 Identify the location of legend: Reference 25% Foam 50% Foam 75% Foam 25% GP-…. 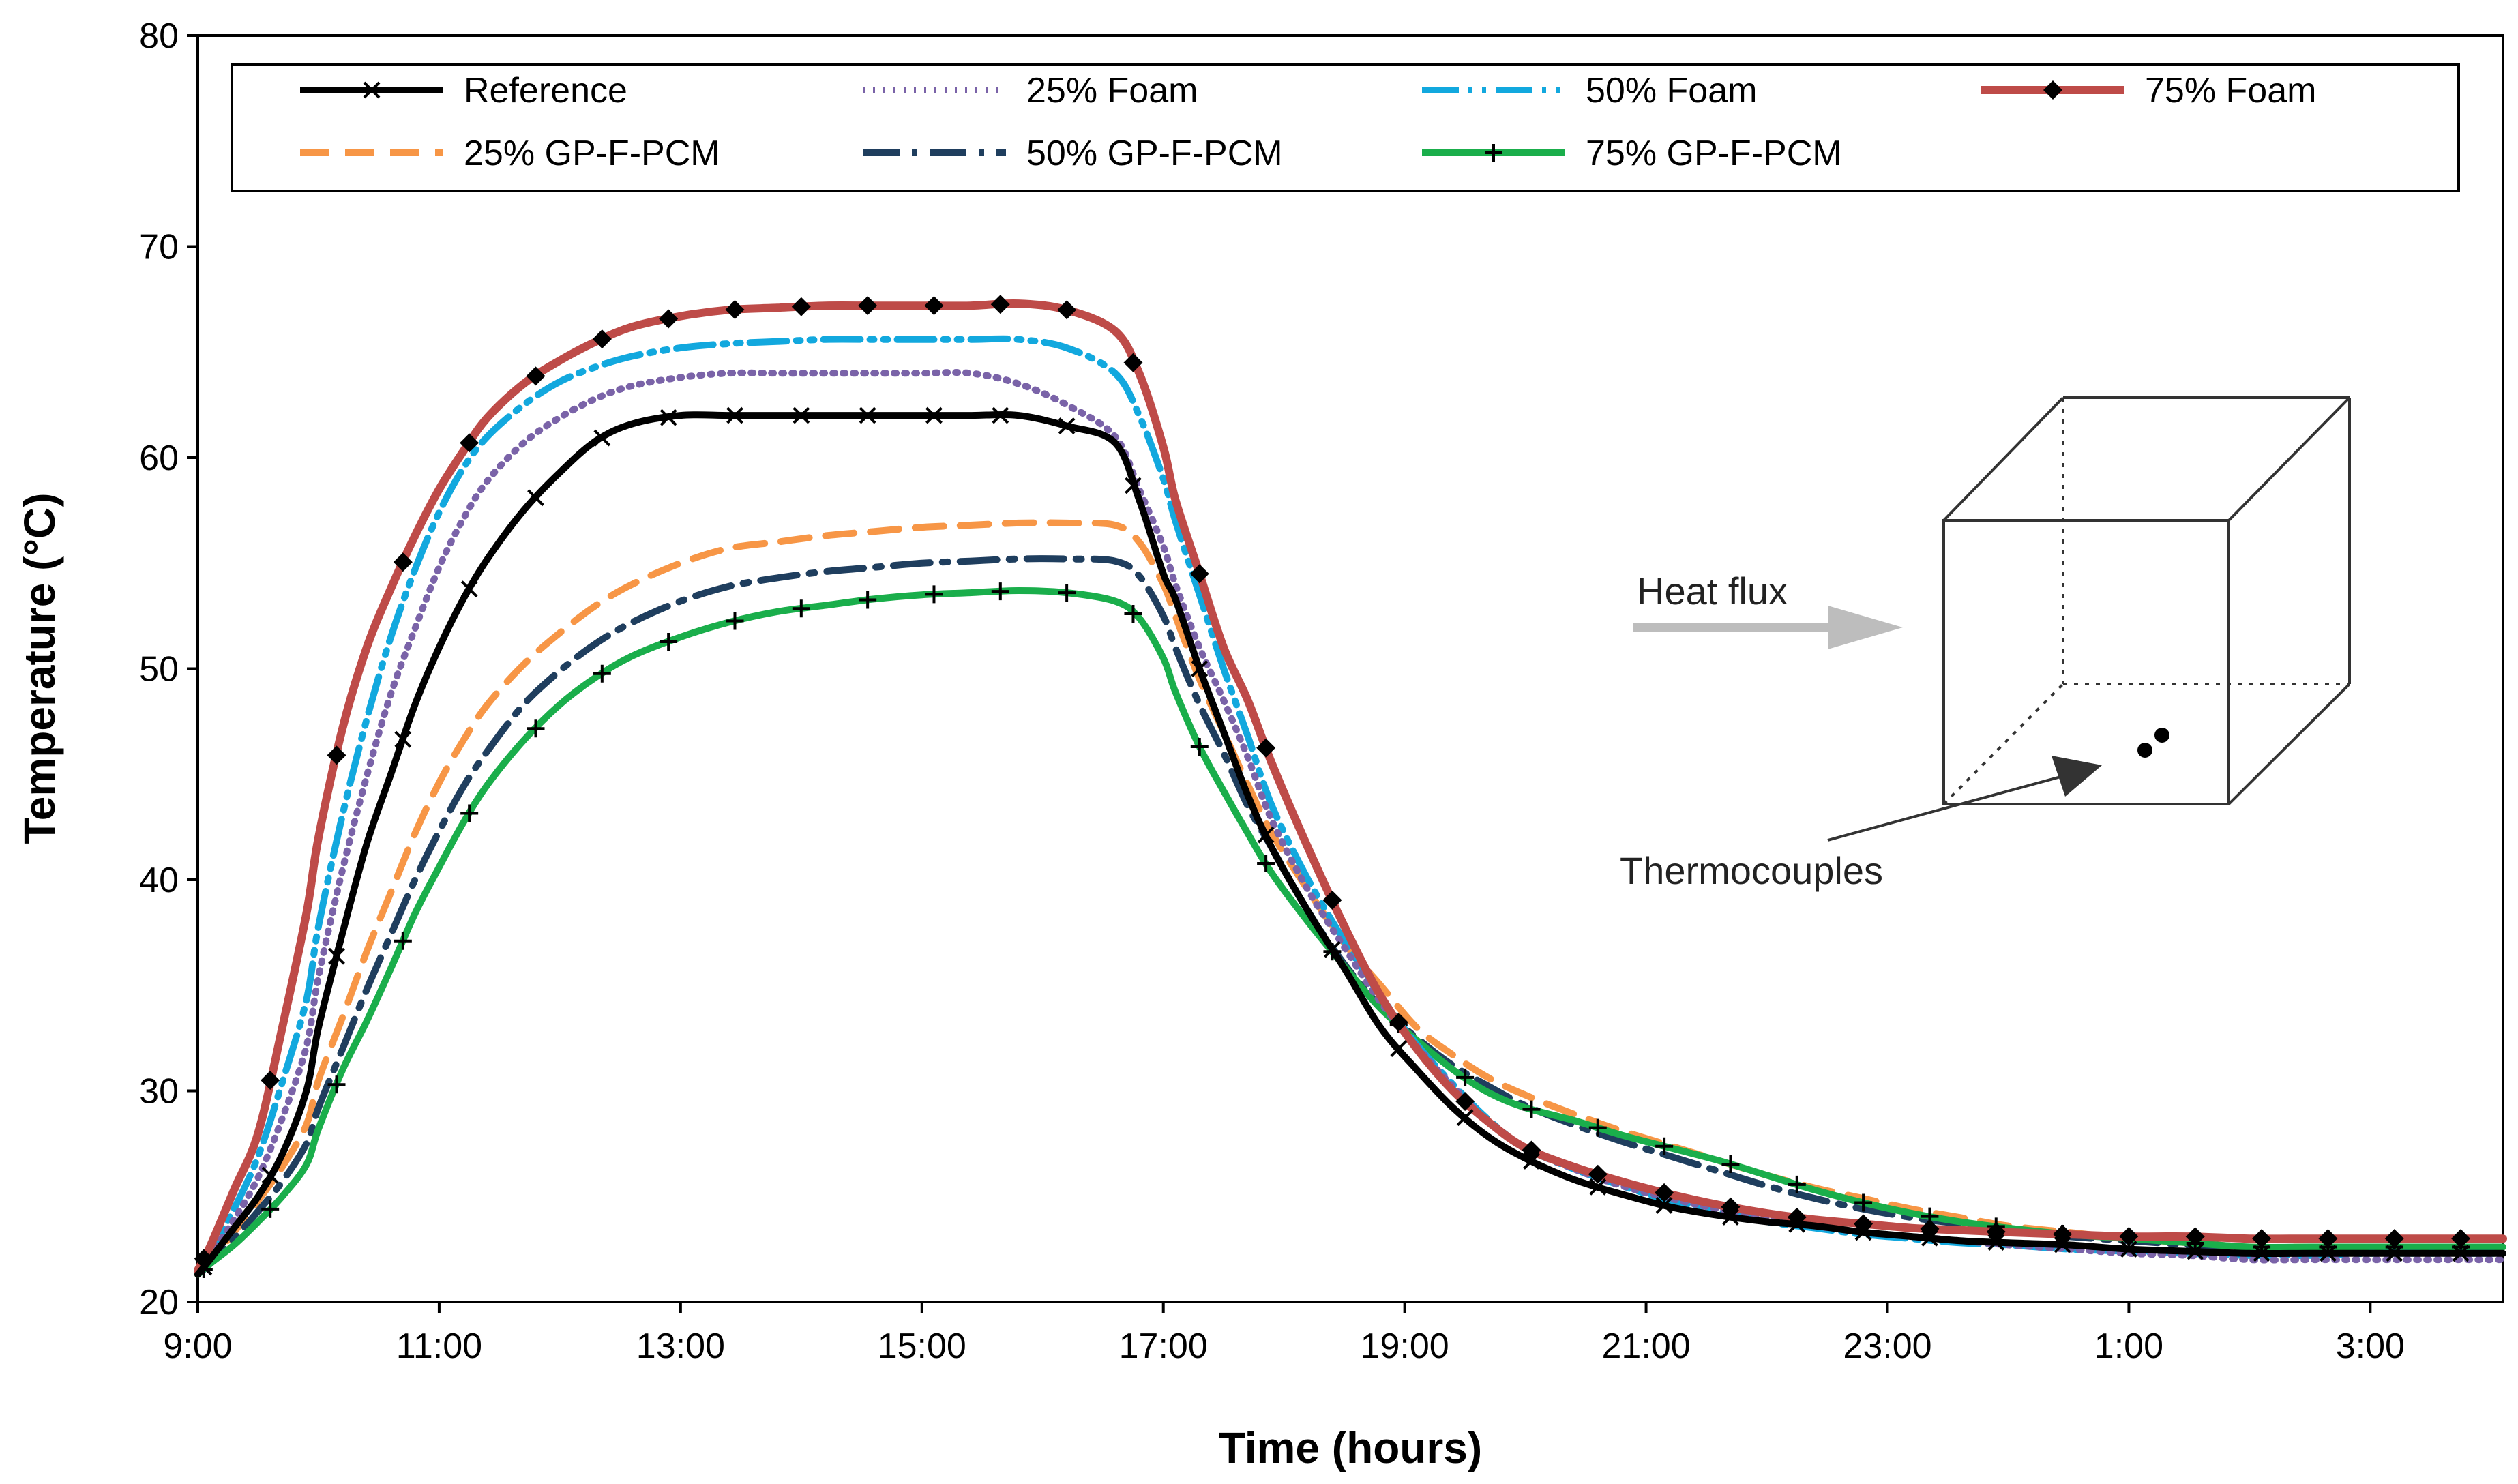
(1345, 128).